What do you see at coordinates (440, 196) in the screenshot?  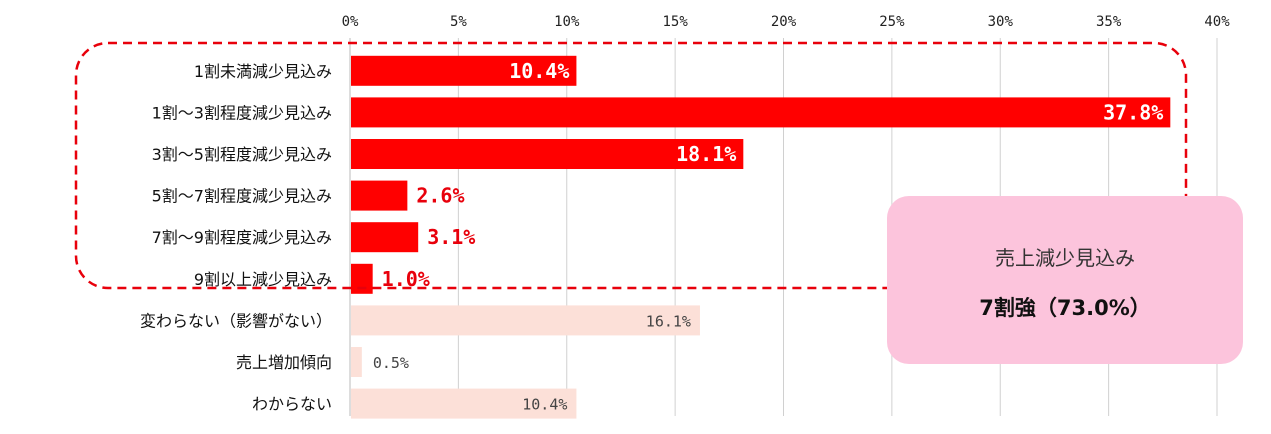 I see `data-label: 2.6%` at bounding box center [440, 196].